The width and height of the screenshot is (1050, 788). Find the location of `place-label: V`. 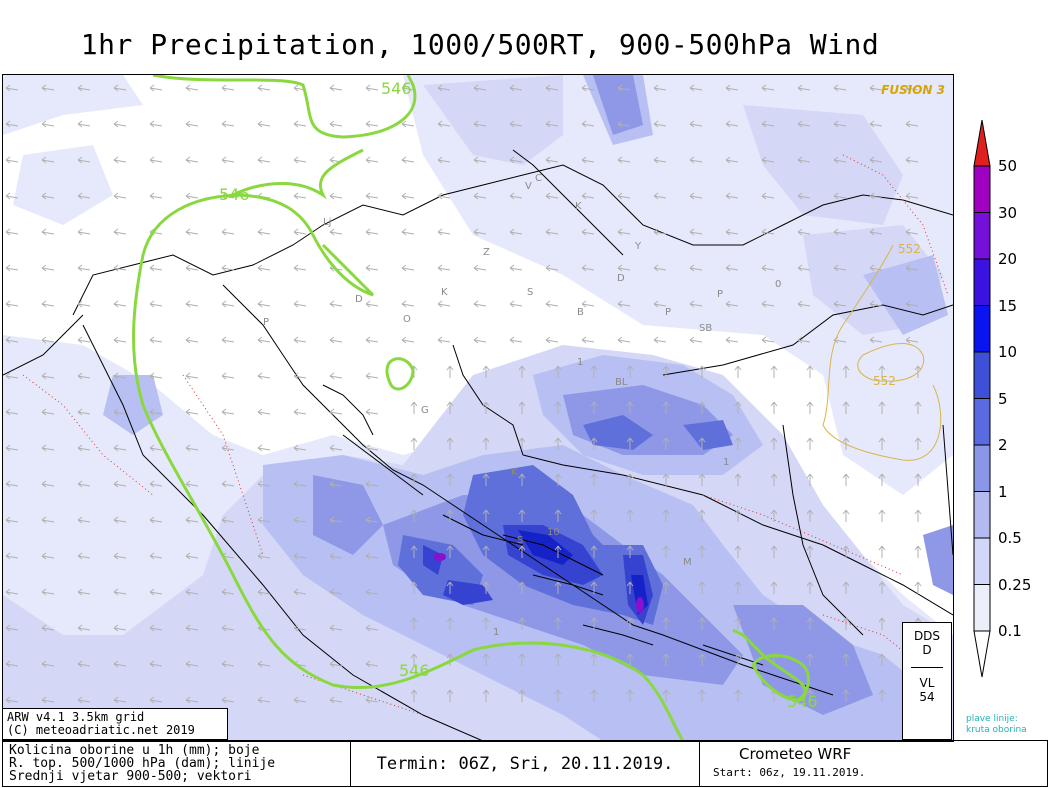

place-label: V is located at coordinates (528, 186).